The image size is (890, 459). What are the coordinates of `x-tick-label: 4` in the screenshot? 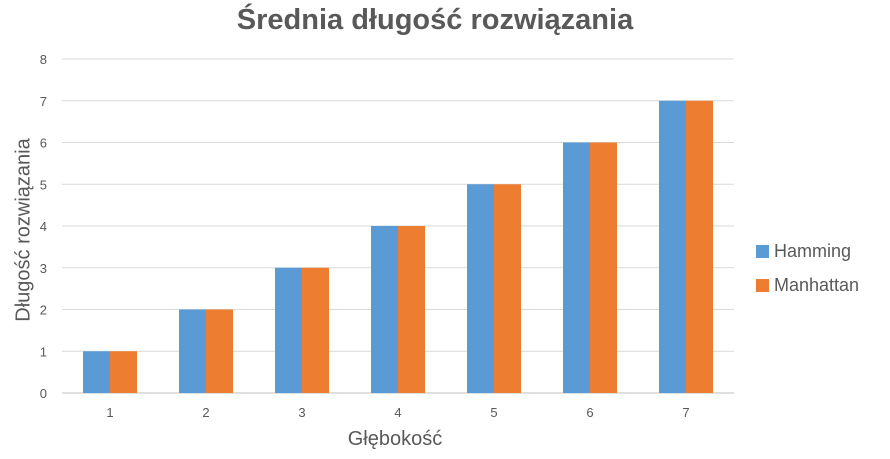 It's located at (397, 412).